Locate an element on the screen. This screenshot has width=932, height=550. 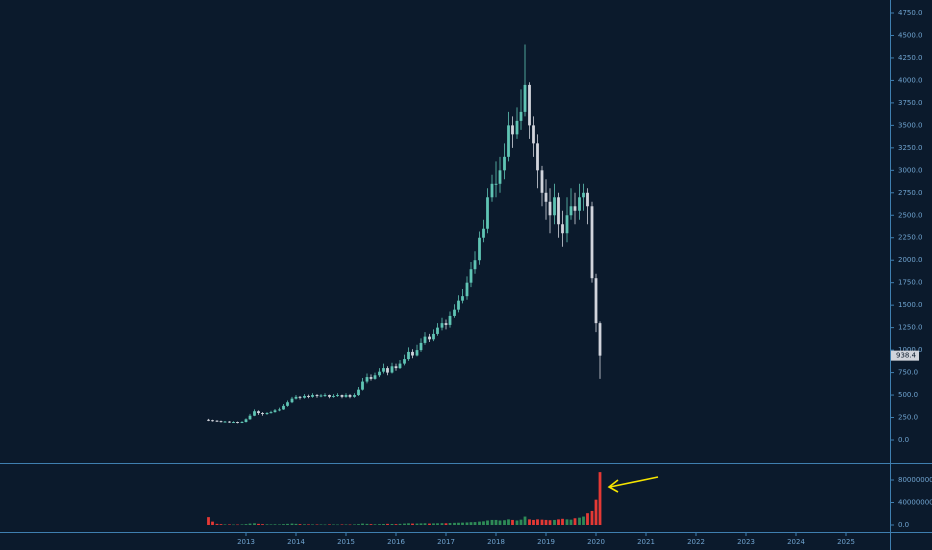
volume-tick-label: 40000000.0 is located at coordinates (915, 503).